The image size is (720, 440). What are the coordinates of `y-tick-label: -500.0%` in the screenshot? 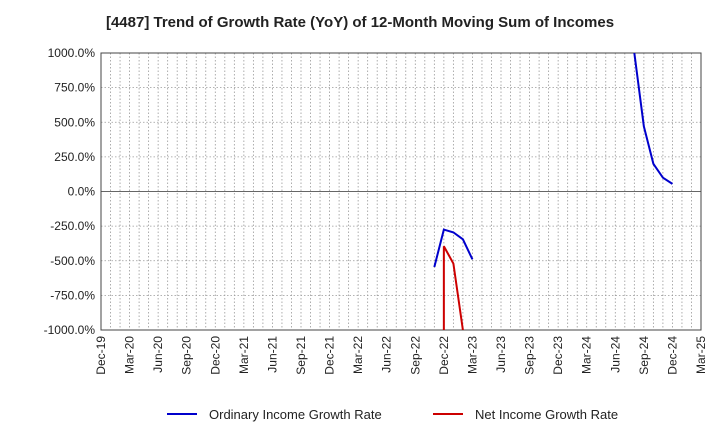 It's located at (72, 261).